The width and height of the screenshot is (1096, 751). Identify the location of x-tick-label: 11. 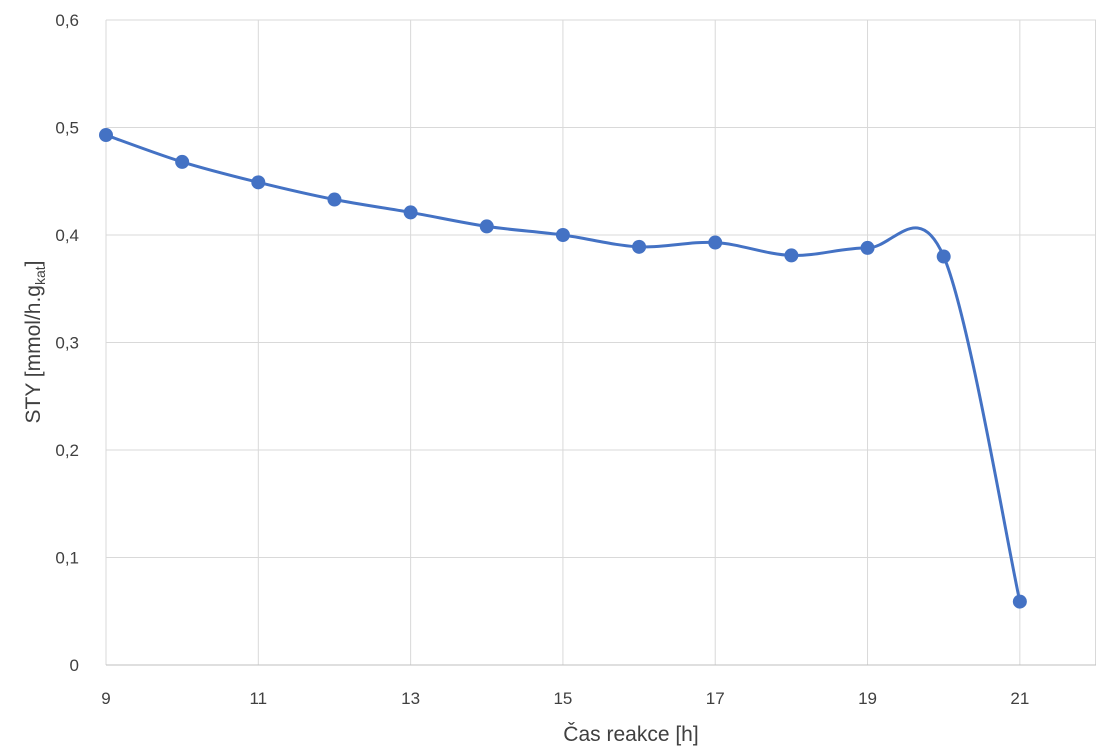
(258, 698).